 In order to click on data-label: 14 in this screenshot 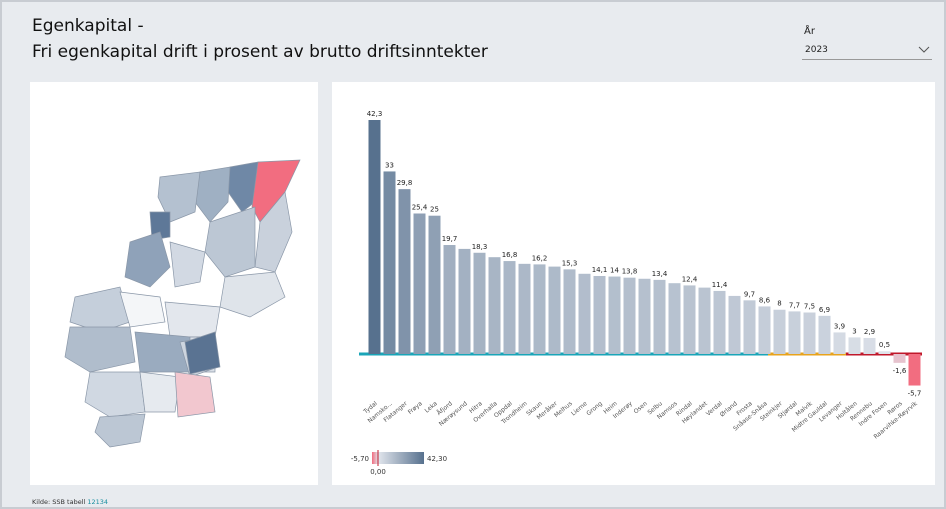, I will do `click(614, 271)`.